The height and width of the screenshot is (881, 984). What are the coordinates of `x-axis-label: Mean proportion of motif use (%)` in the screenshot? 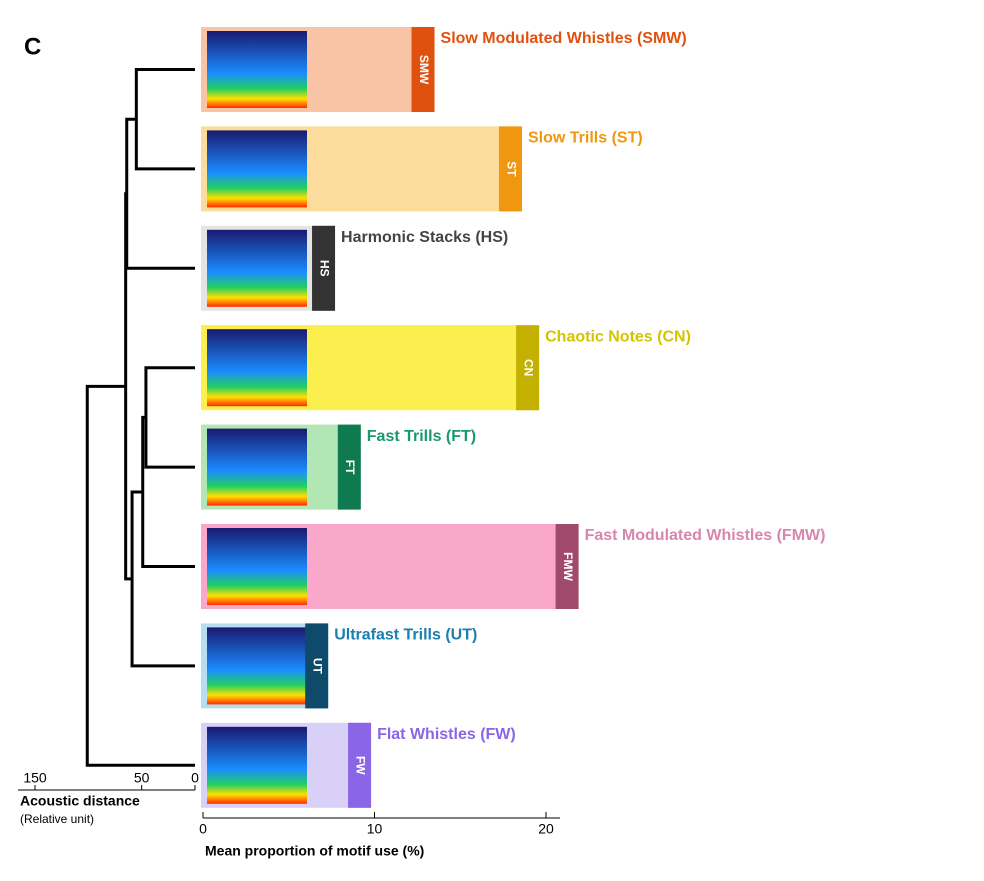 It's located at (314, 851).